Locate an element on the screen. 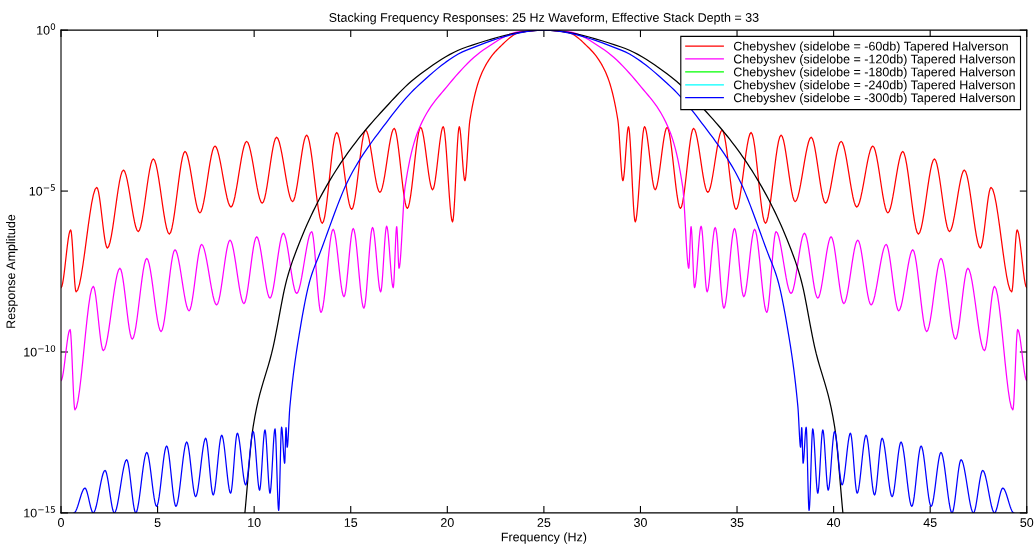 The width and height of the screenshot is (1034, 548). x-tick-label: 0 is located at coordinates (61, 522).